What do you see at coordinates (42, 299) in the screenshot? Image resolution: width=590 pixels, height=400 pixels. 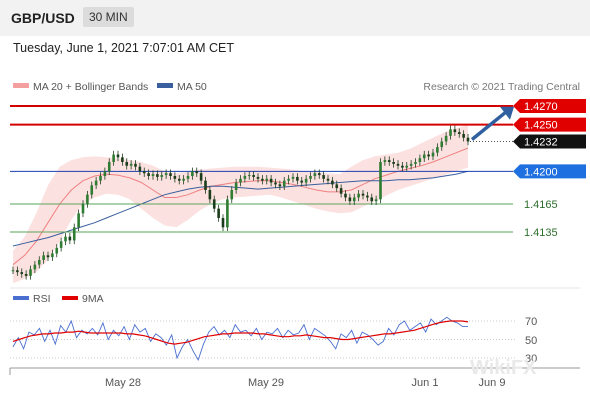 I see `legend-rsi-label: RSI` at bounding box center [42, 299].